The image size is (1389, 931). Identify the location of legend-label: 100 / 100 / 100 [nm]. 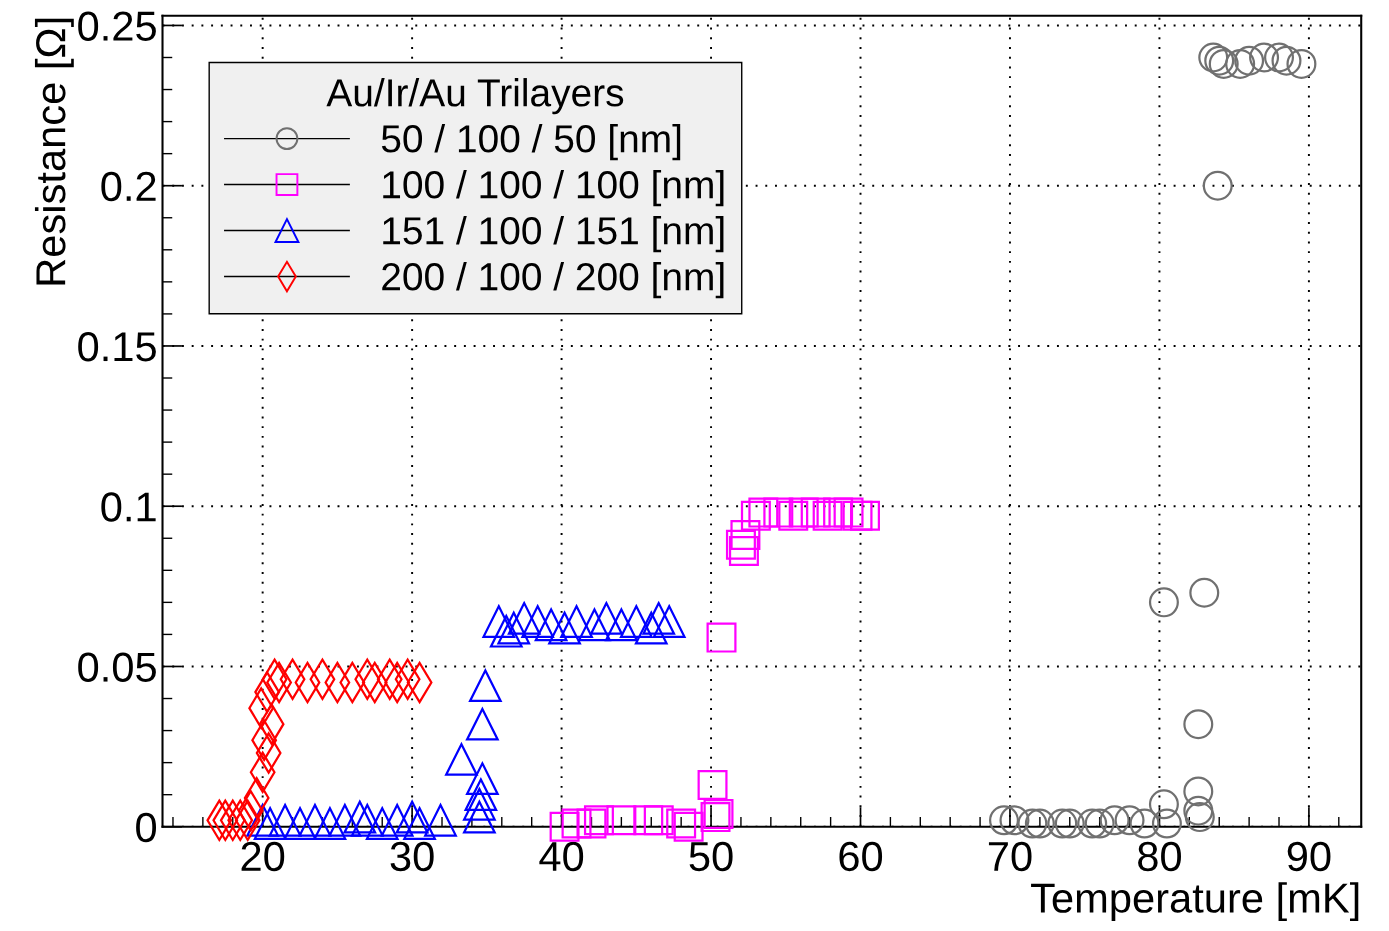
(553, 188).